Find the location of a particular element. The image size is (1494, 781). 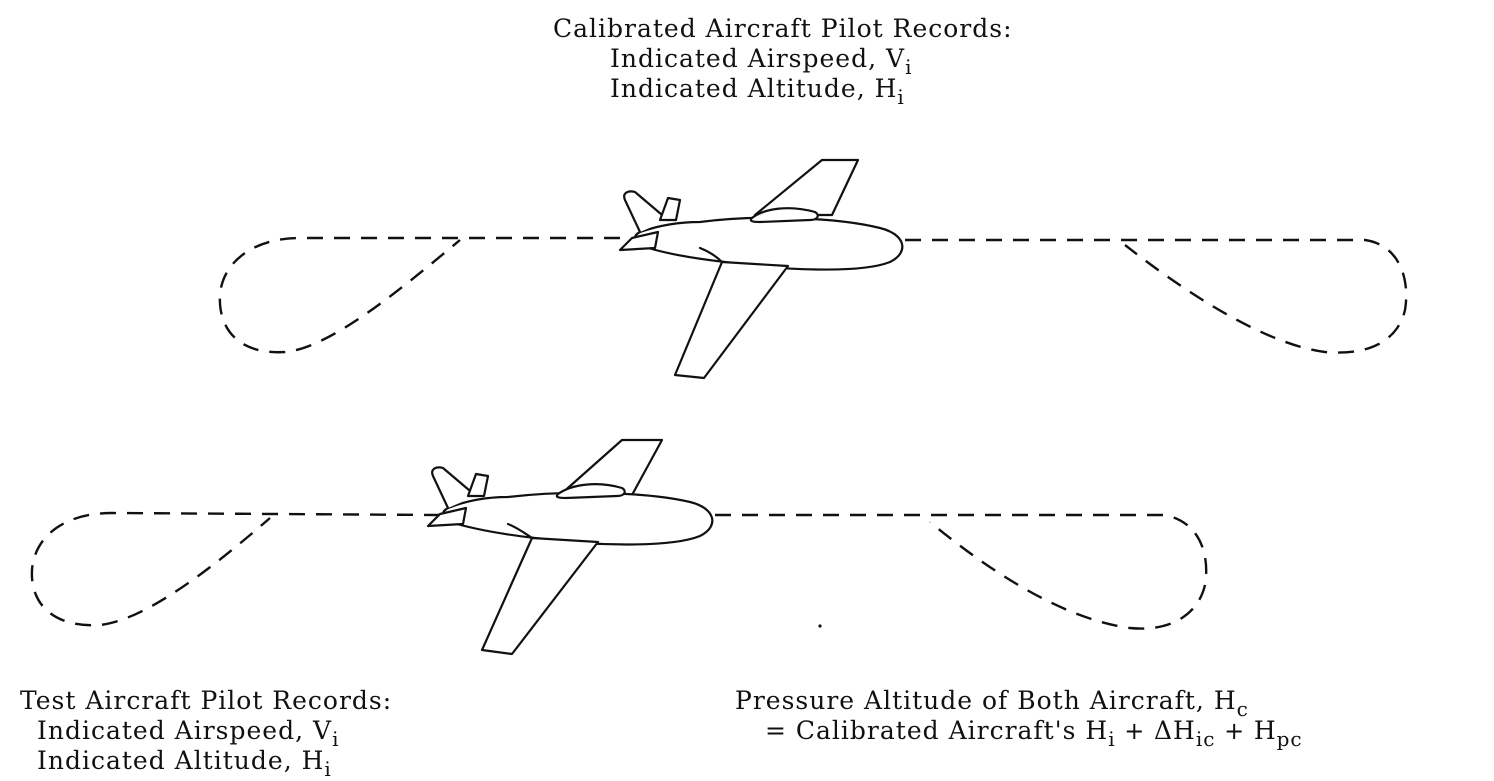

test-altitude-line: Indicated Altitude, Hi is located at coordinates (206, 762).